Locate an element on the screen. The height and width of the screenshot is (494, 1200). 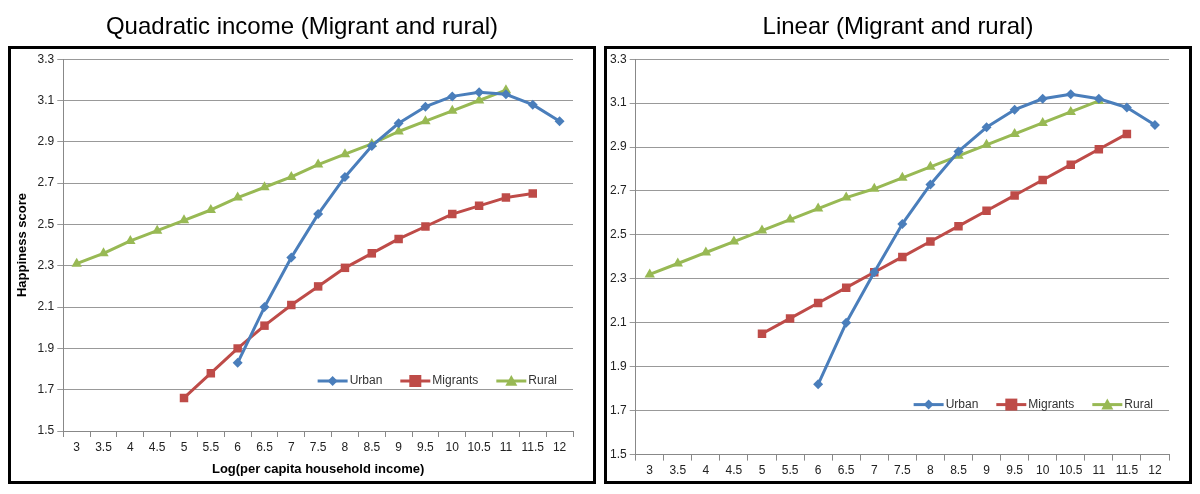
chart-title: Quadratic income (Migrant and rural) is located at coordinates (302, 26).